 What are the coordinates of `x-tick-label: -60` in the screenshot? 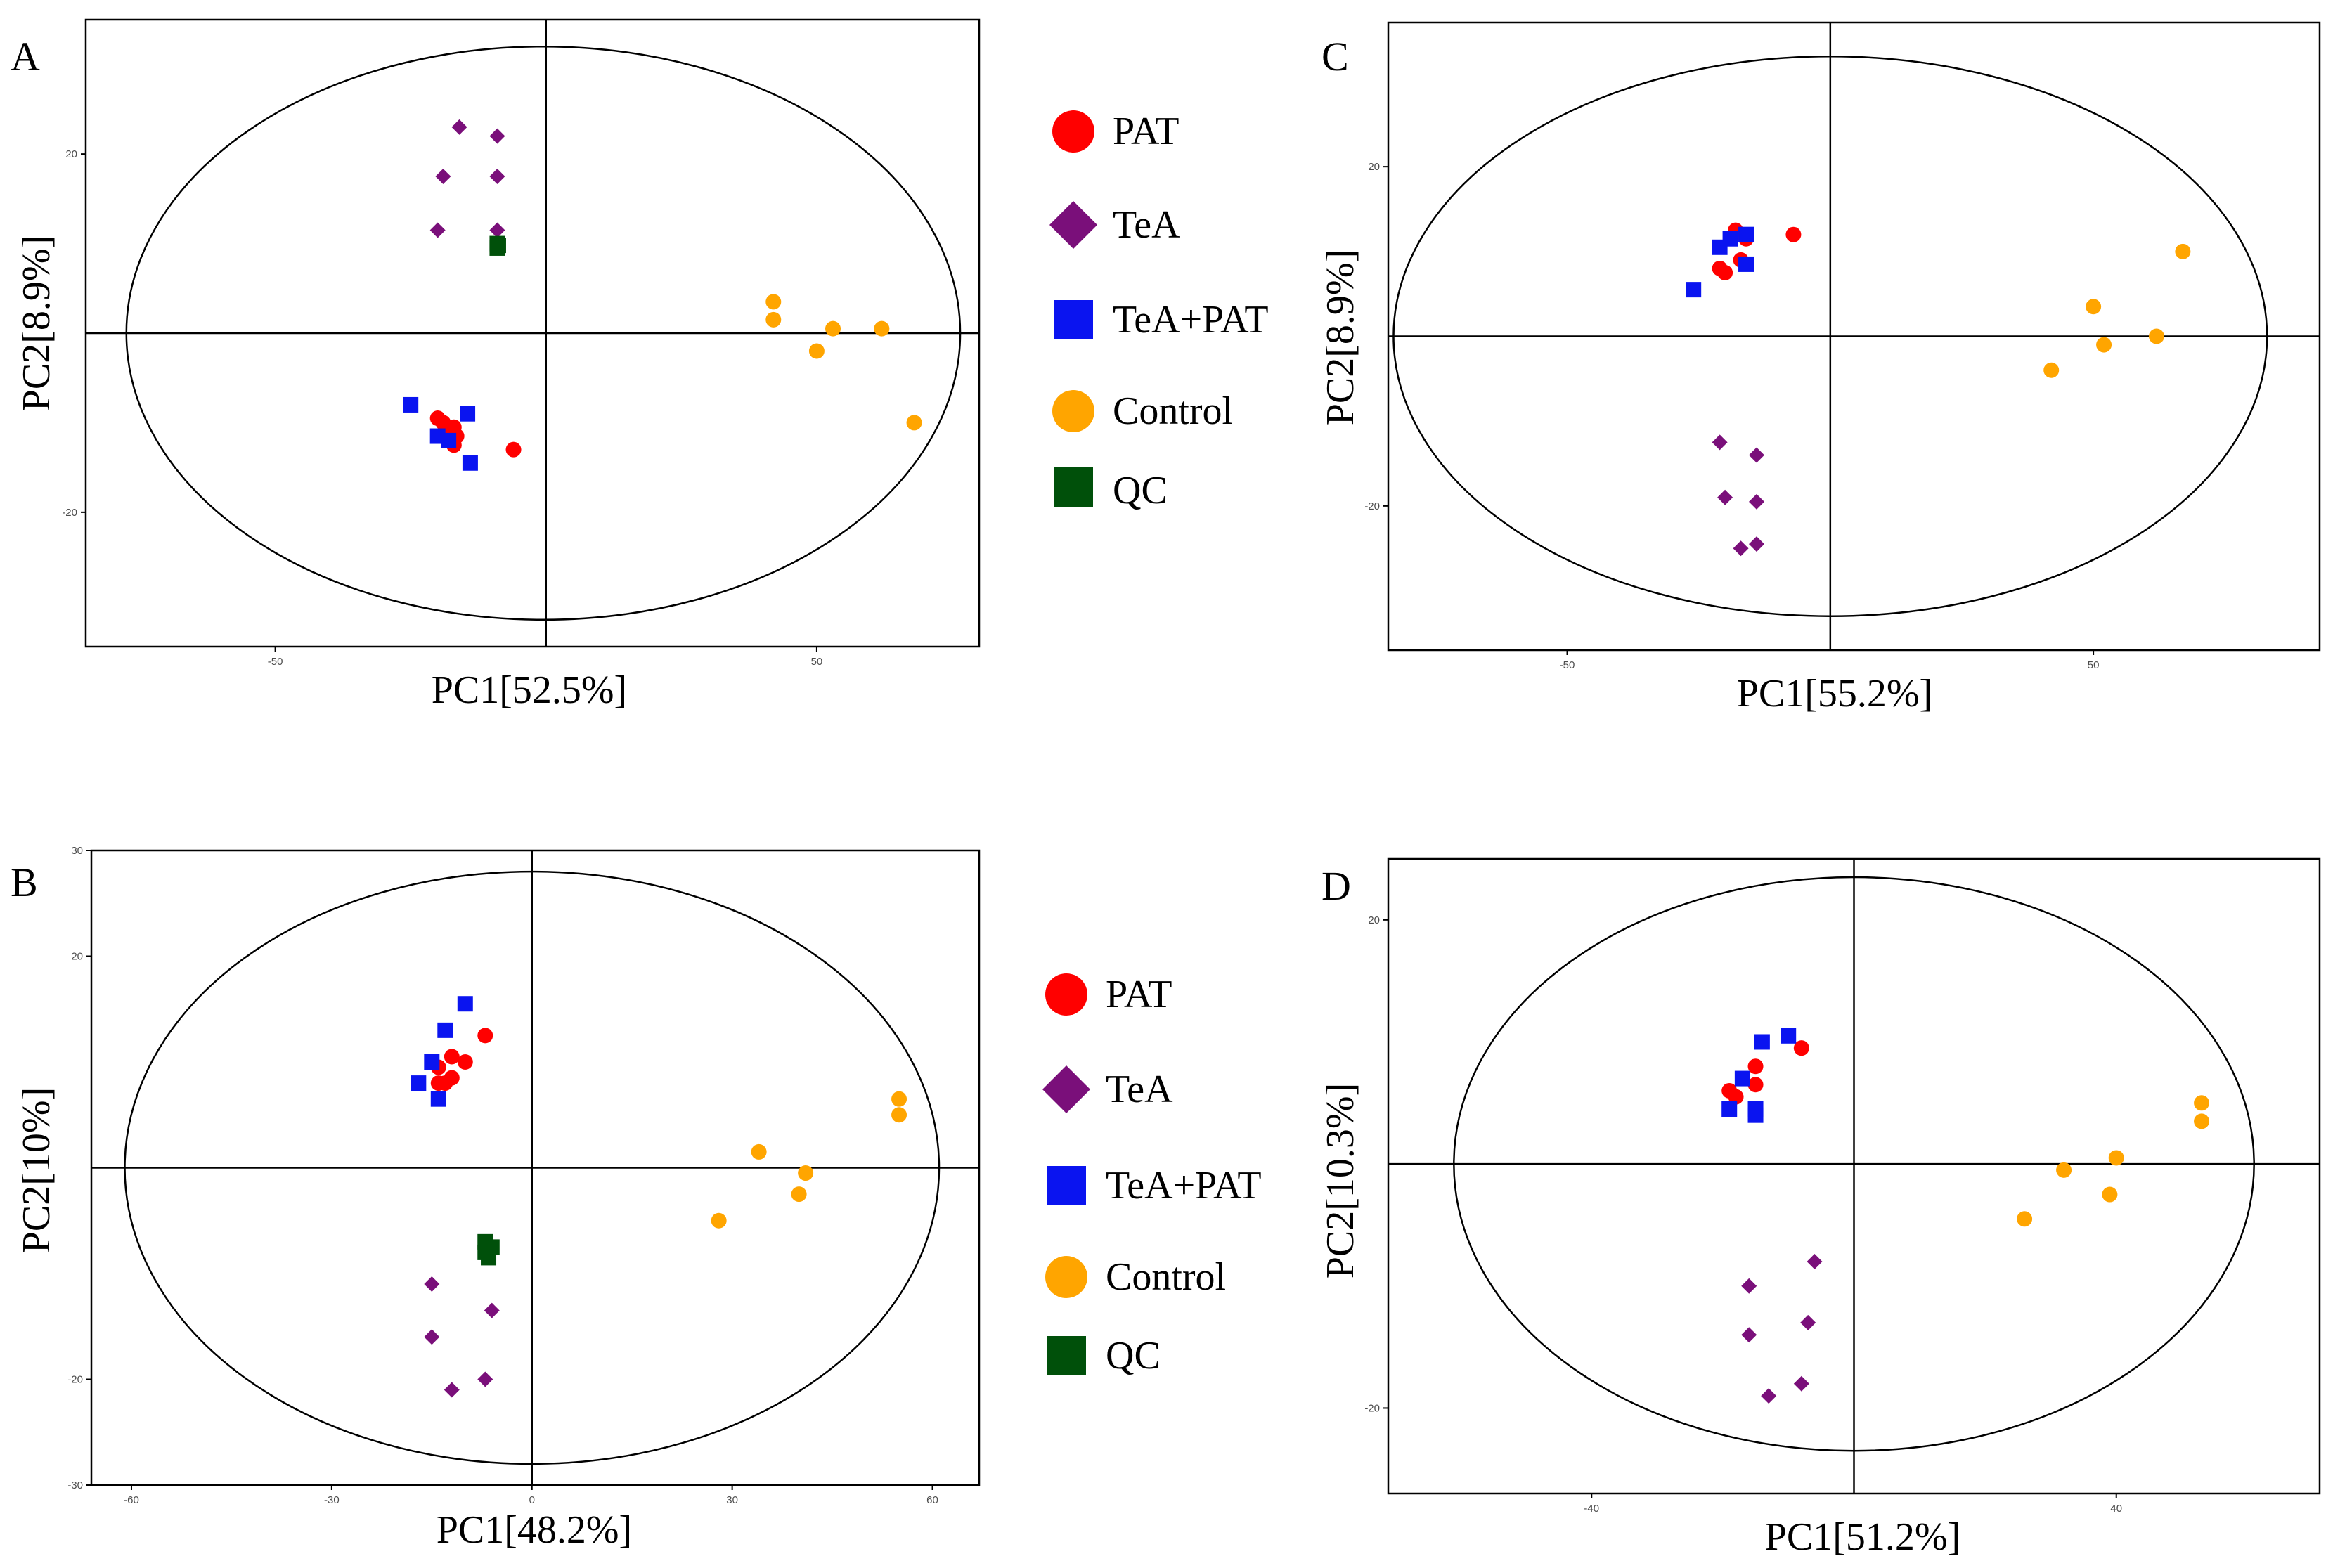 It's located at (131, 1500).